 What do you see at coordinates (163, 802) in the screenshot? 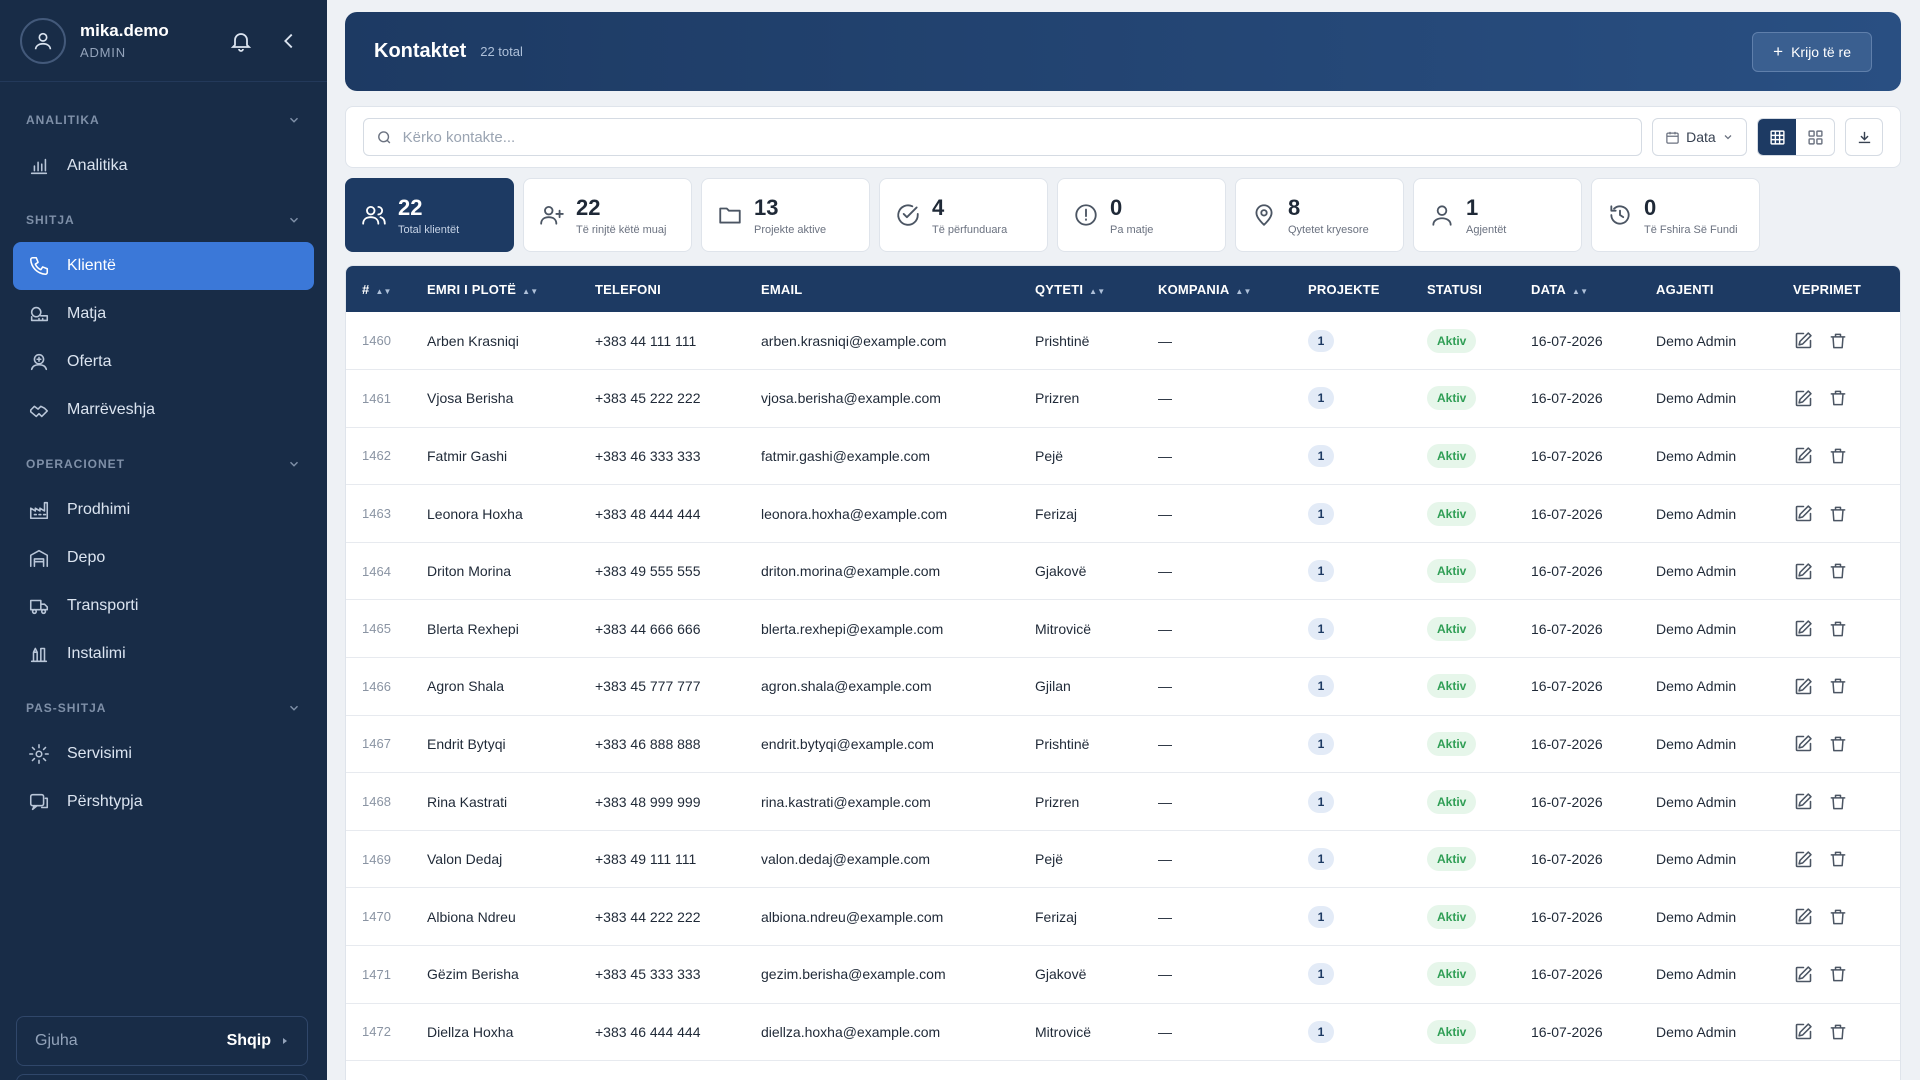
I see `sidebar-item-pershtypja: Përshtypja` at bounding box center [163, 802].